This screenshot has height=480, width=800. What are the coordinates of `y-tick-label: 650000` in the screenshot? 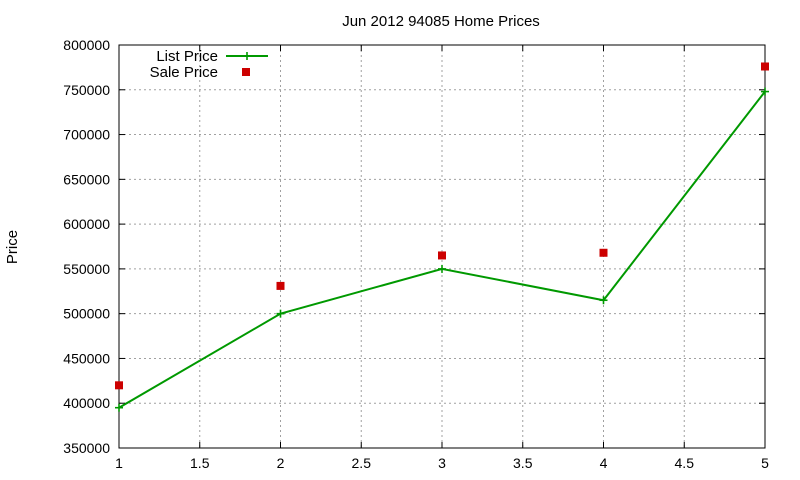 It's located at (86, 179).